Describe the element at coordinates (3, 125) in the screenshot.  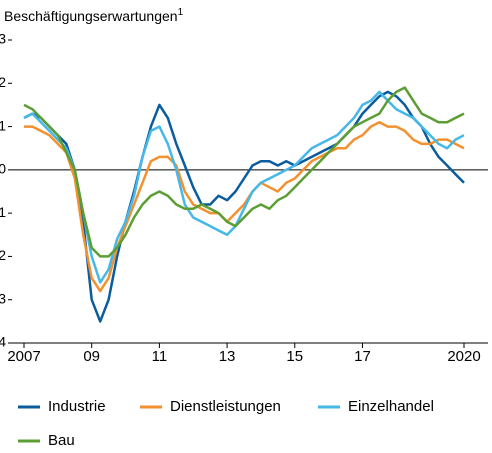
I see `y-tick-label: 1` at that location.